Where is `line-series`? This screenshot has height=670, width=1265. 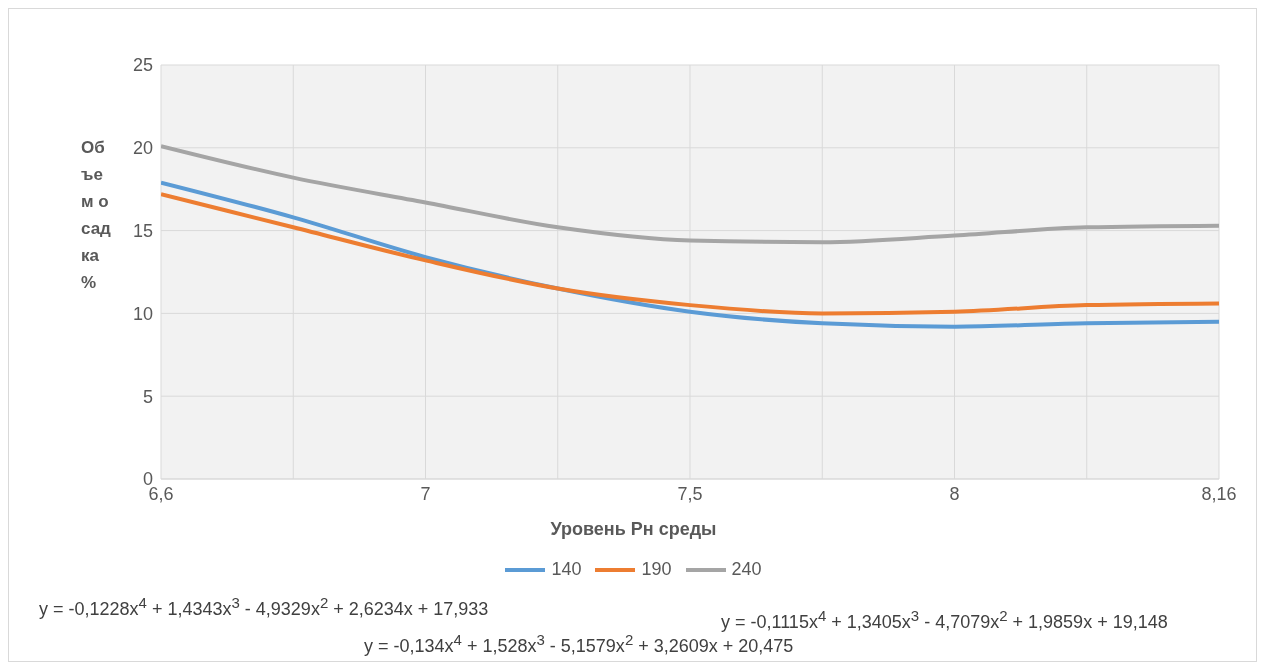
line-series is located at coordinates (690, 194).